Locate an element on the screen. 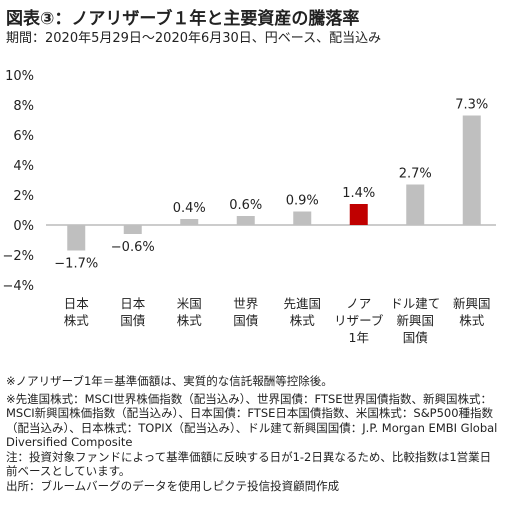  value-label: 0.4% is located at coordinates (189, 208).